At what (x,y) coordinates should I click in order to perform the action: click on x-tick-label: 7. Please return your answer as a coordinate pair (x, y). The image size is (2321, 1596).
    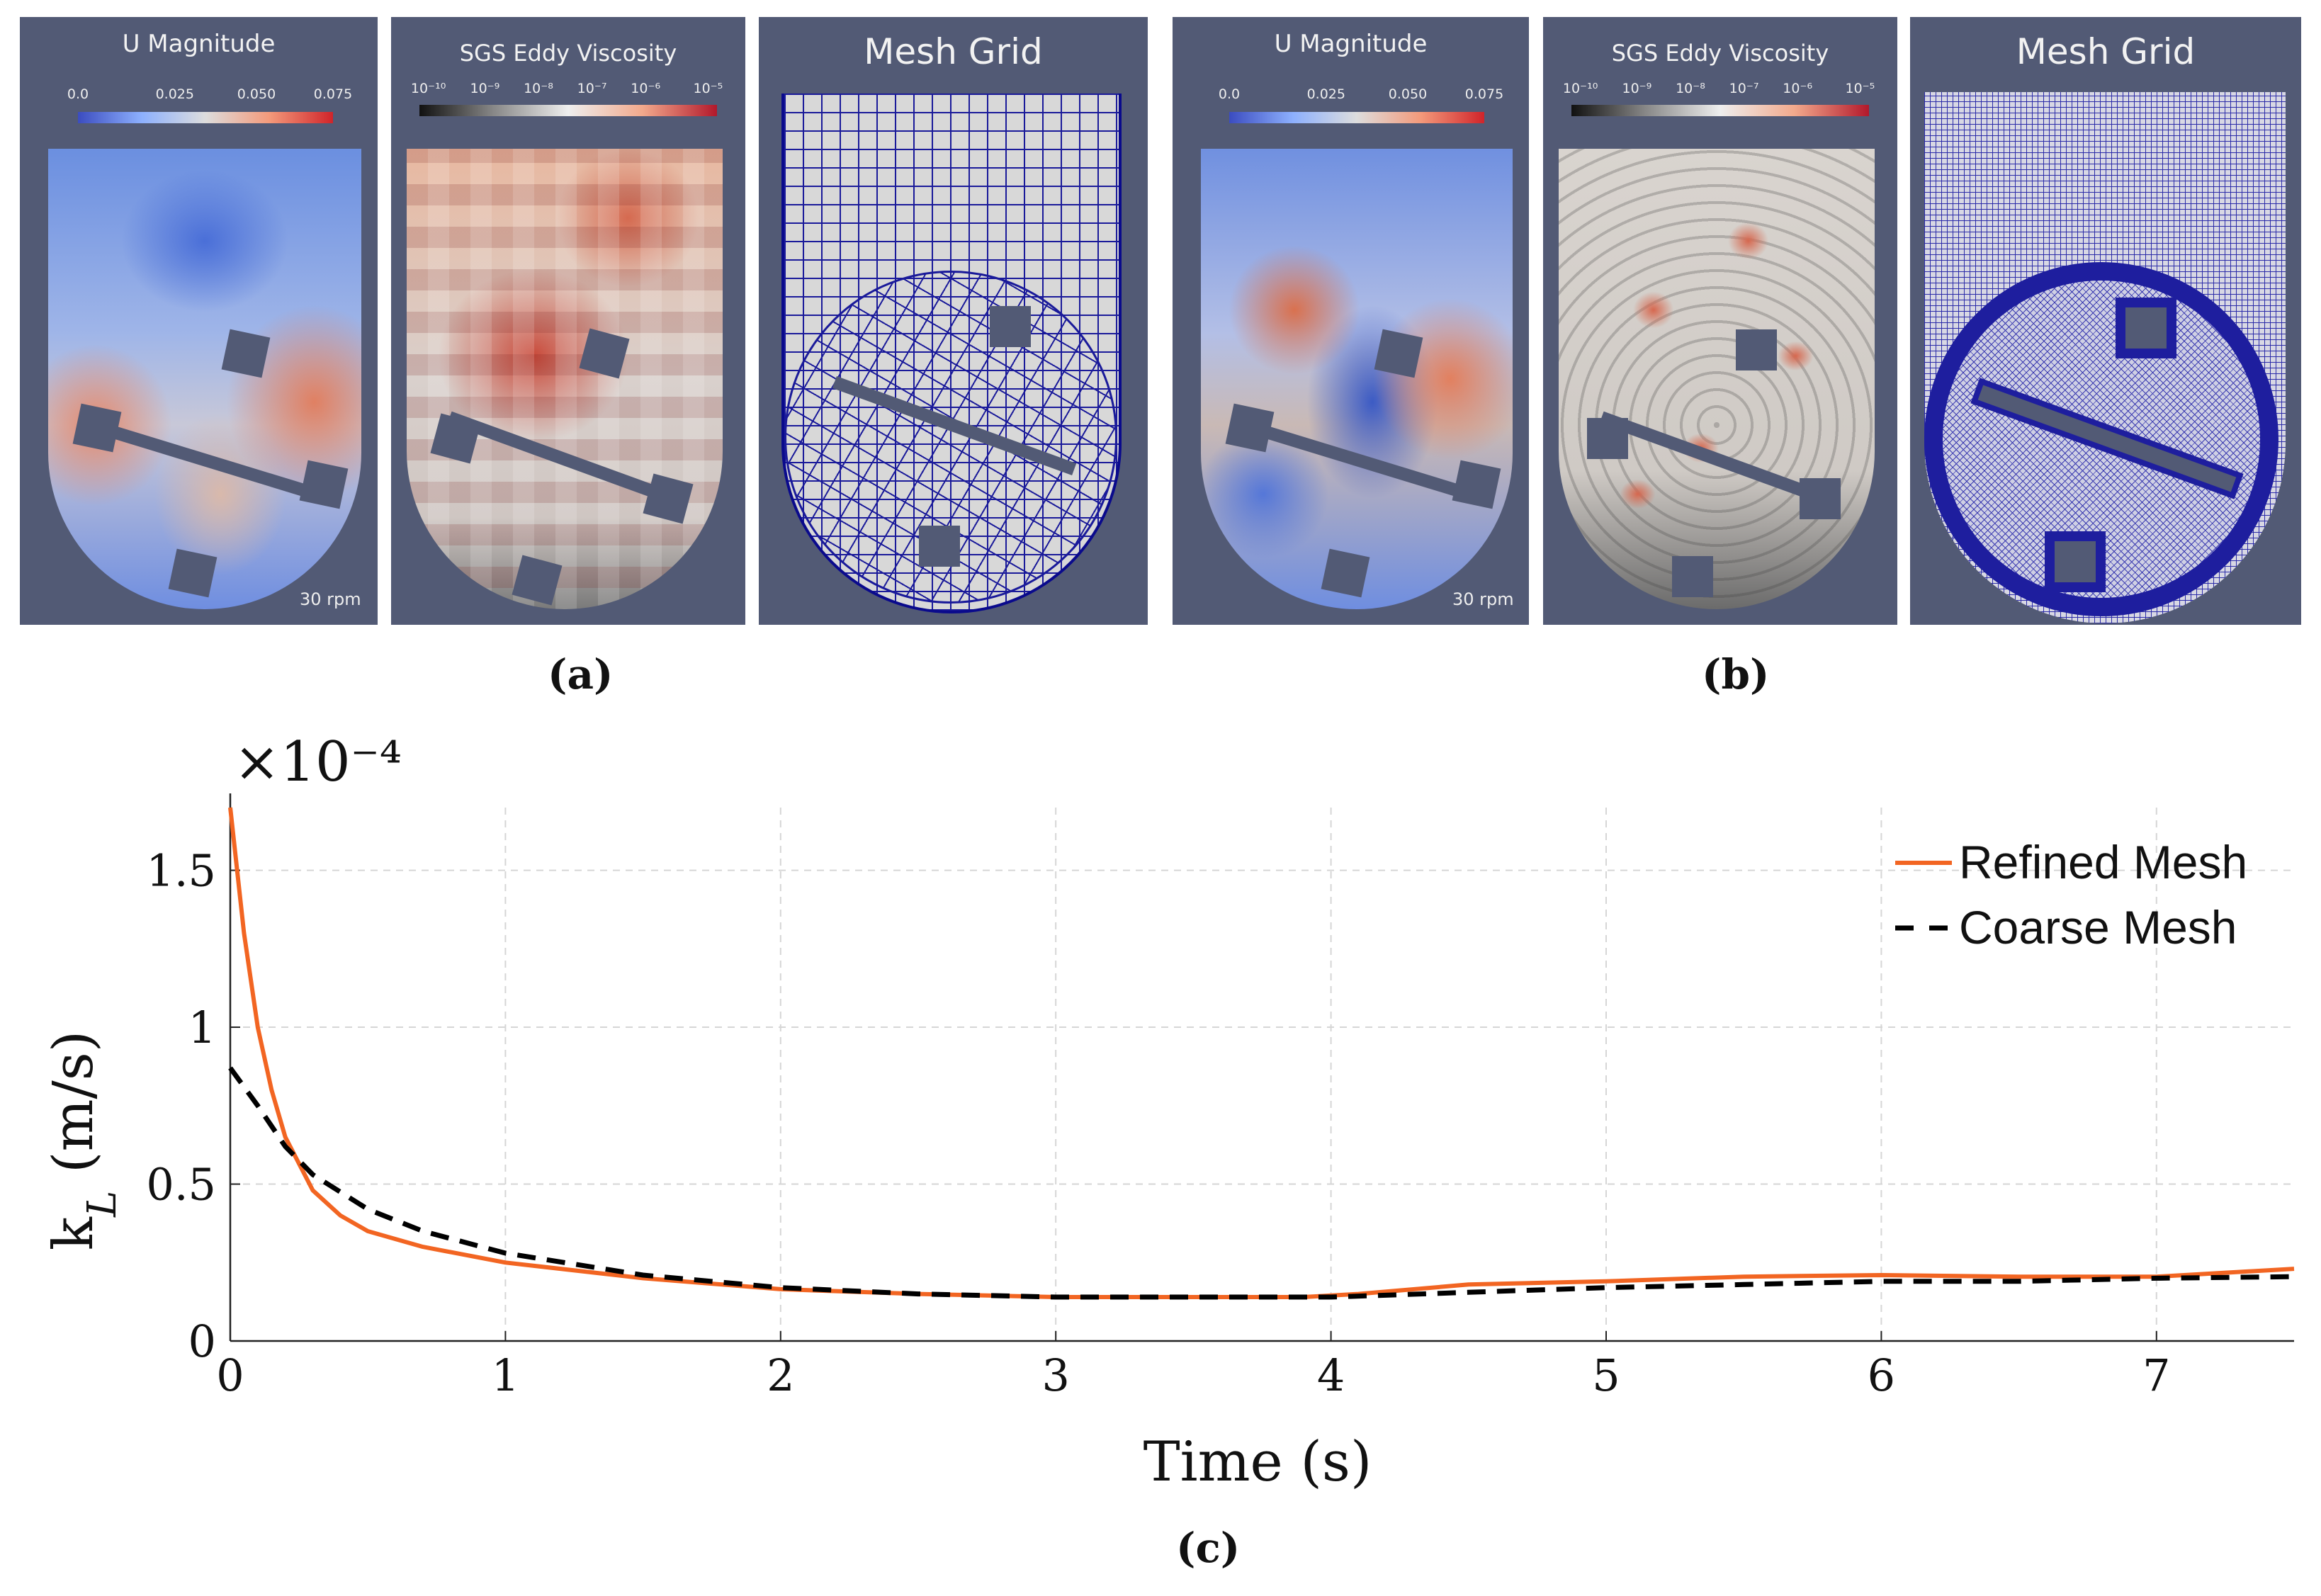
    Looking at the image, I should click on (2156, 1375).